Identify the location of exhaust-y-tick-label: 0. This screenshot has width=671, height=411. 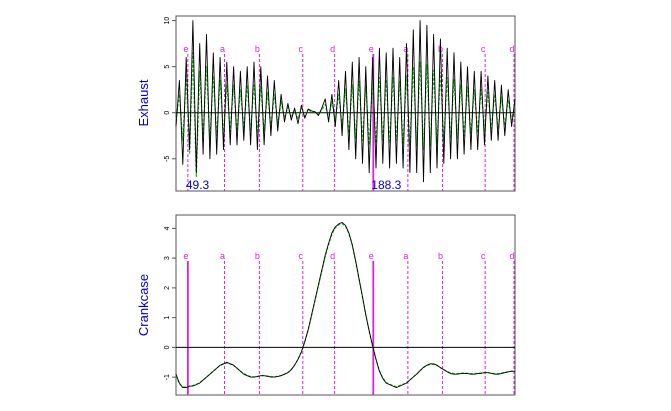
(167, 113).